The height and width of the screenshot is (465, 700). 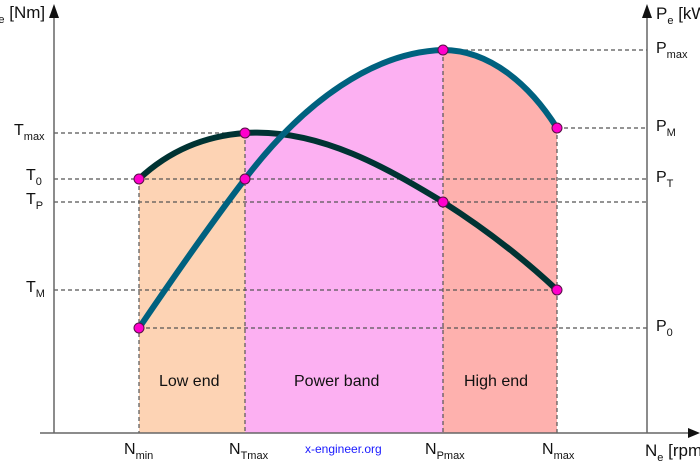 I want to click on left-axis-unit: [Nm], so click(x=27, y=12).